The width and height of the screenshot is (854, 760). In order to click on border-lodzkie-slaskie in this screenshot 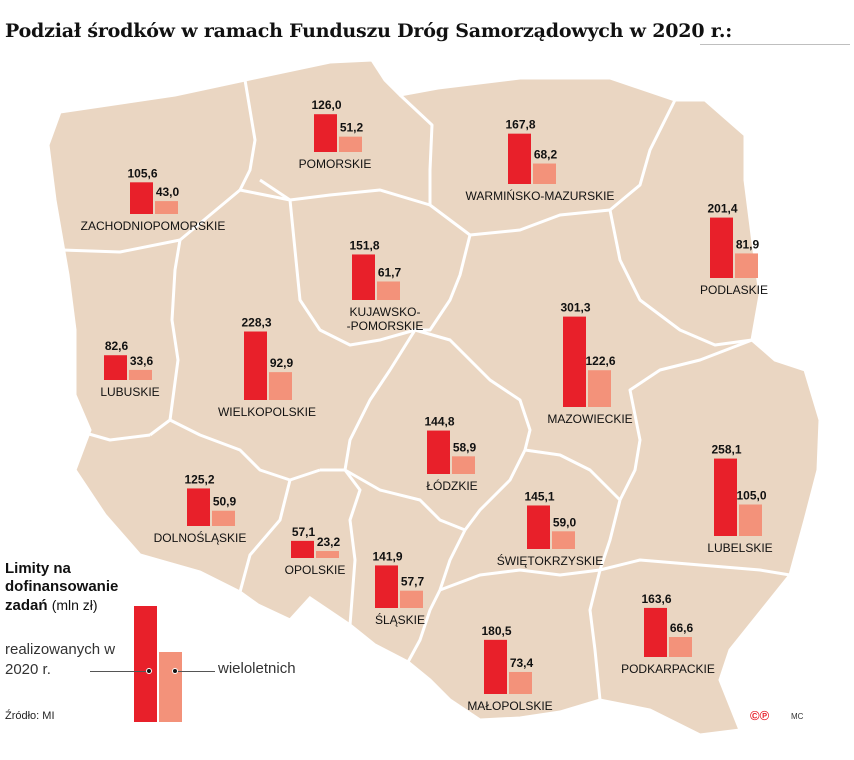, I will do `click(405, 500)`.